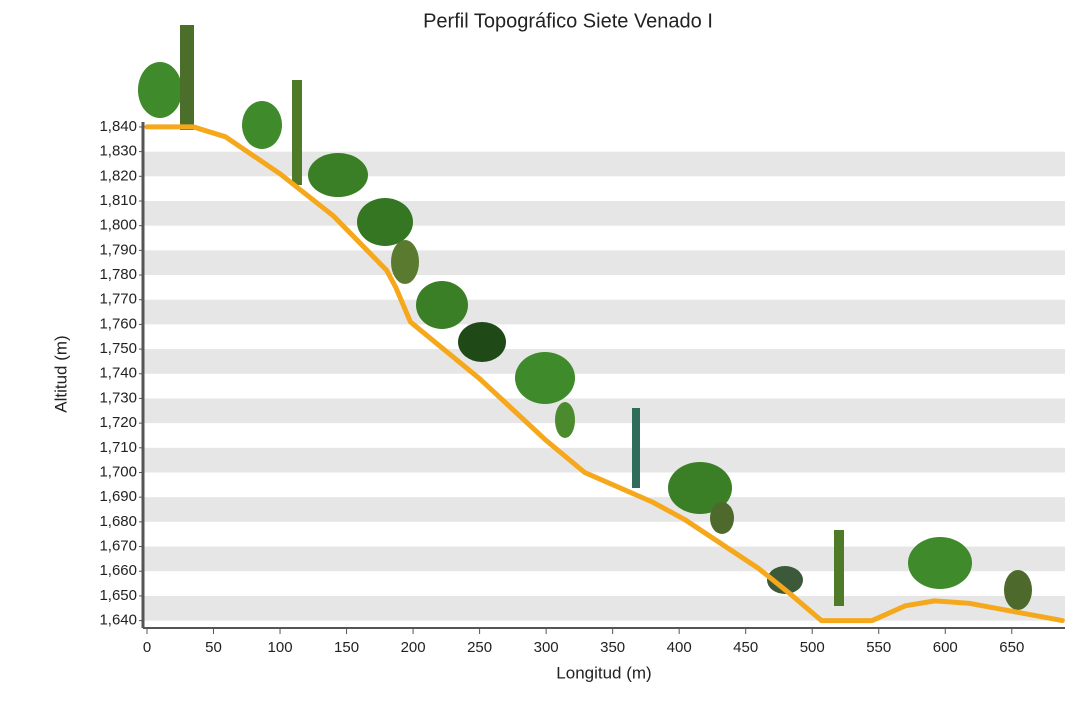 This screenshot has height=706, width=1084. I want to click on x-axis-title: Longitud (m), so click(603, 672).